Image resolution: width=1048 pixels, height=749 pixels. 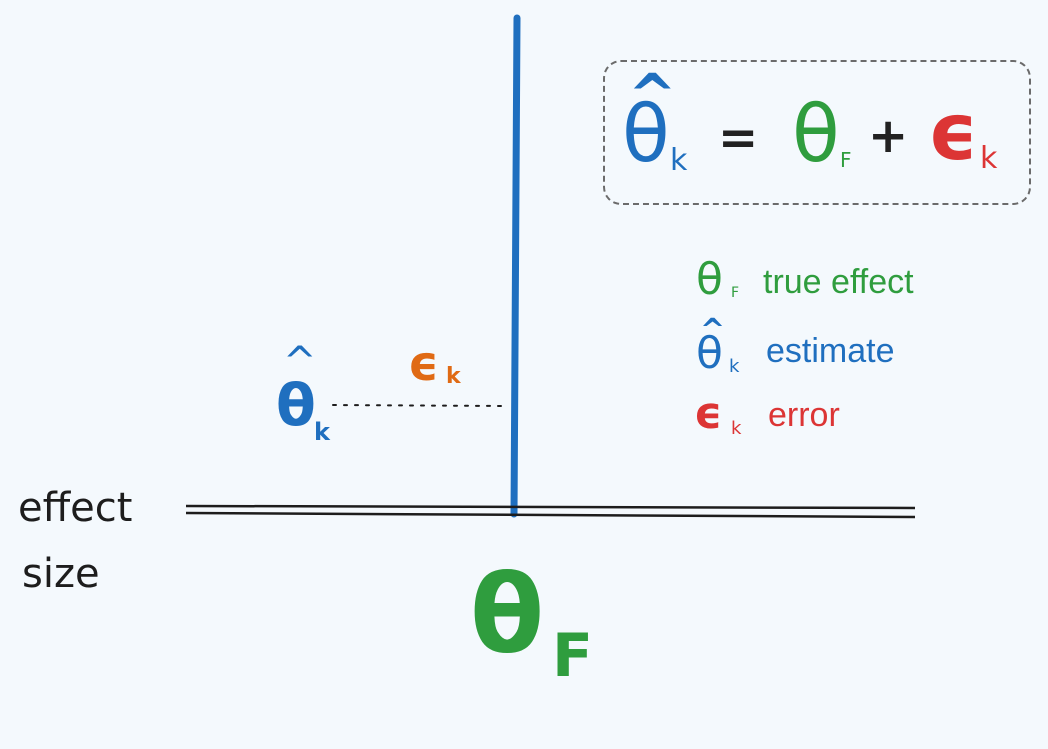 What do you see at coordinates (507, 615) in the screenshot?
I see `true-effect-symbol: θ` at bounding box center [507, 615].